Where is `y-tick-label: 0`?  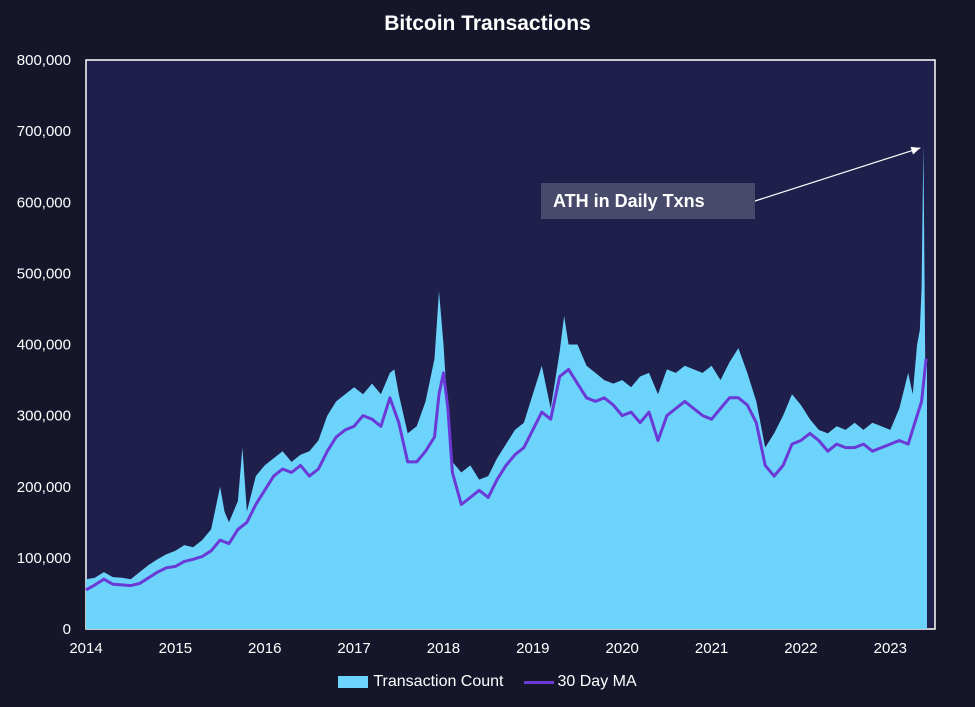
y-tick-label: 0 is located at coordinates (67, 629).